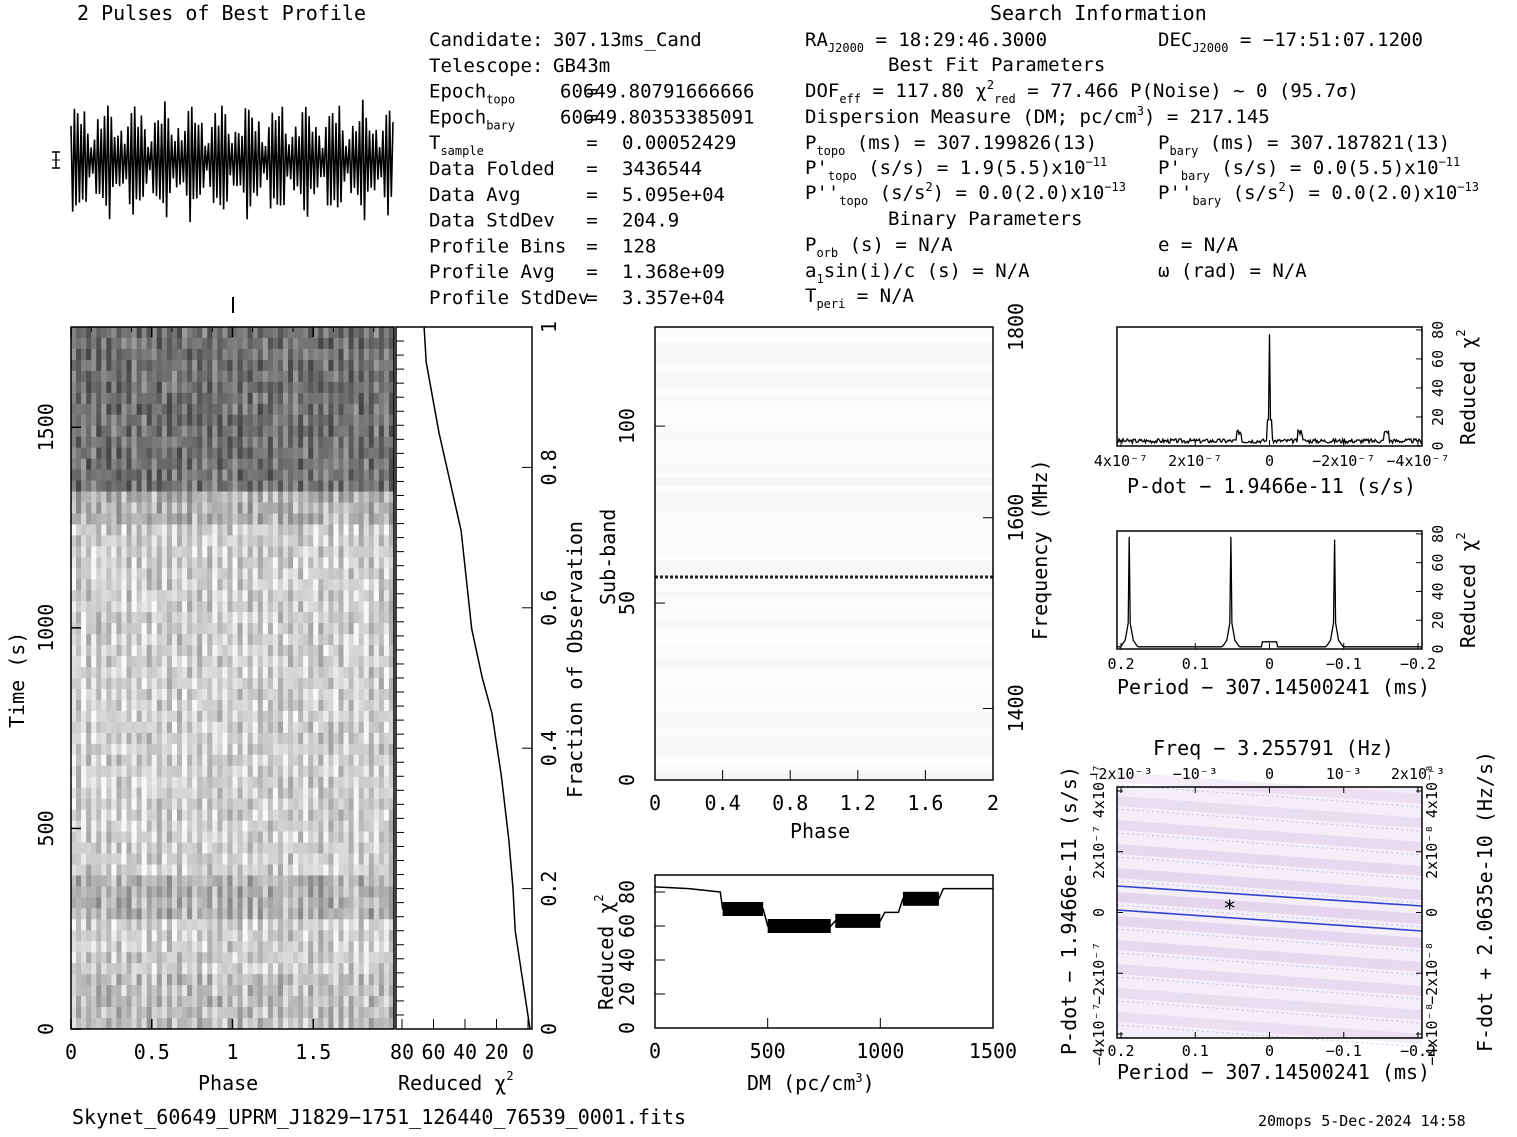 Image resolution: width=1517 pixels, height=1137 pixels. I want to click on pp-xtick-label: 0, so click(1269, 1051).